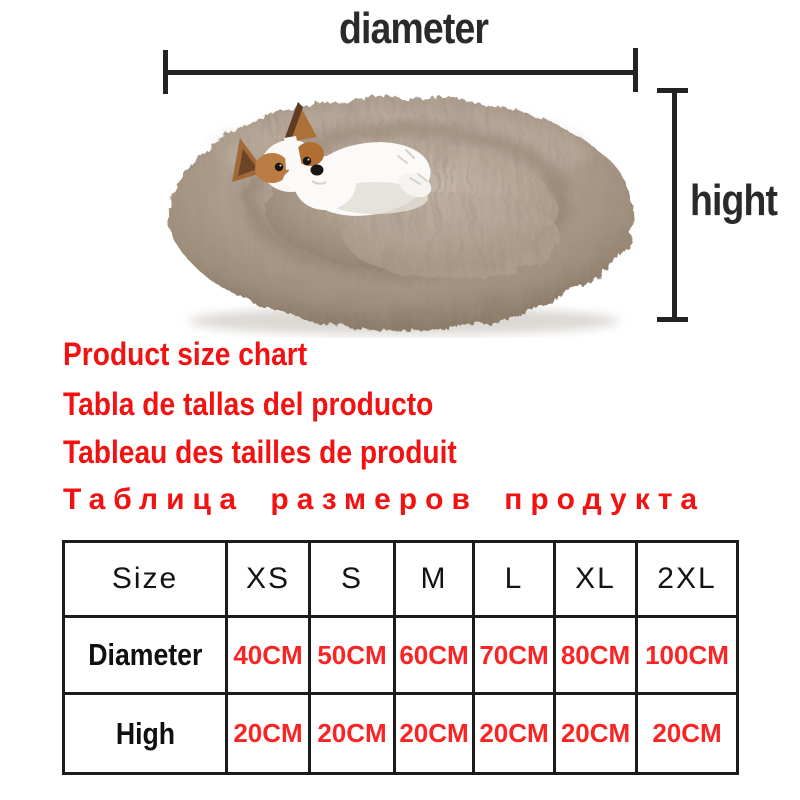 Image resolution: width=800 pixels, height=800 pixels. What do you see at coordinates (687, 579) in the screenshot?
I see `col-header-2xl: 2XL` at bounding box center [687, 579].